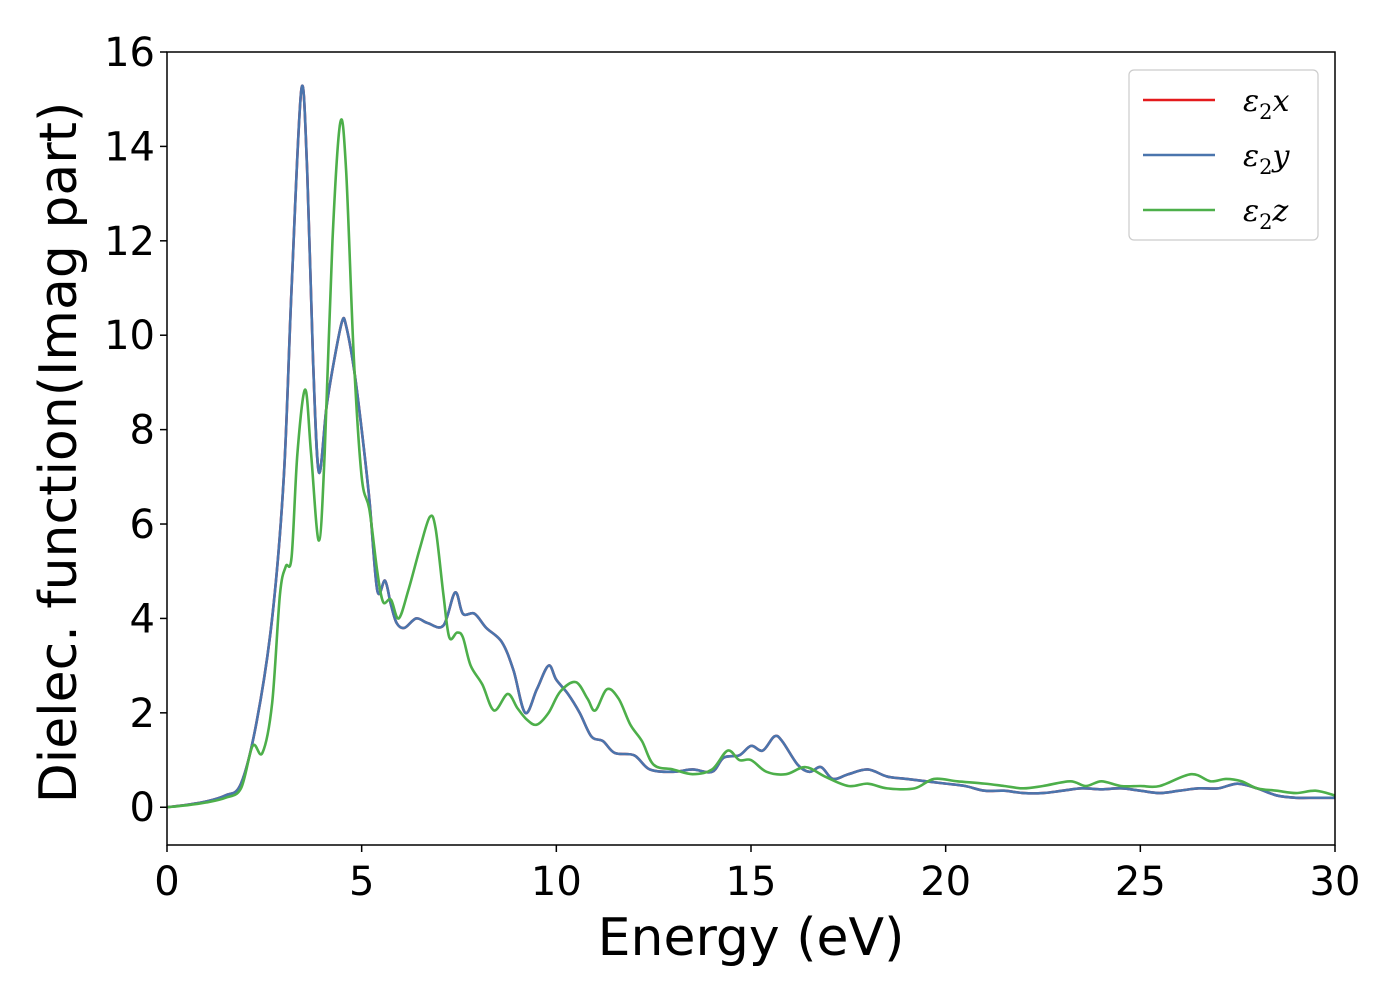  I want to click on legend-label-x: ε2x, so click(1266, 104).